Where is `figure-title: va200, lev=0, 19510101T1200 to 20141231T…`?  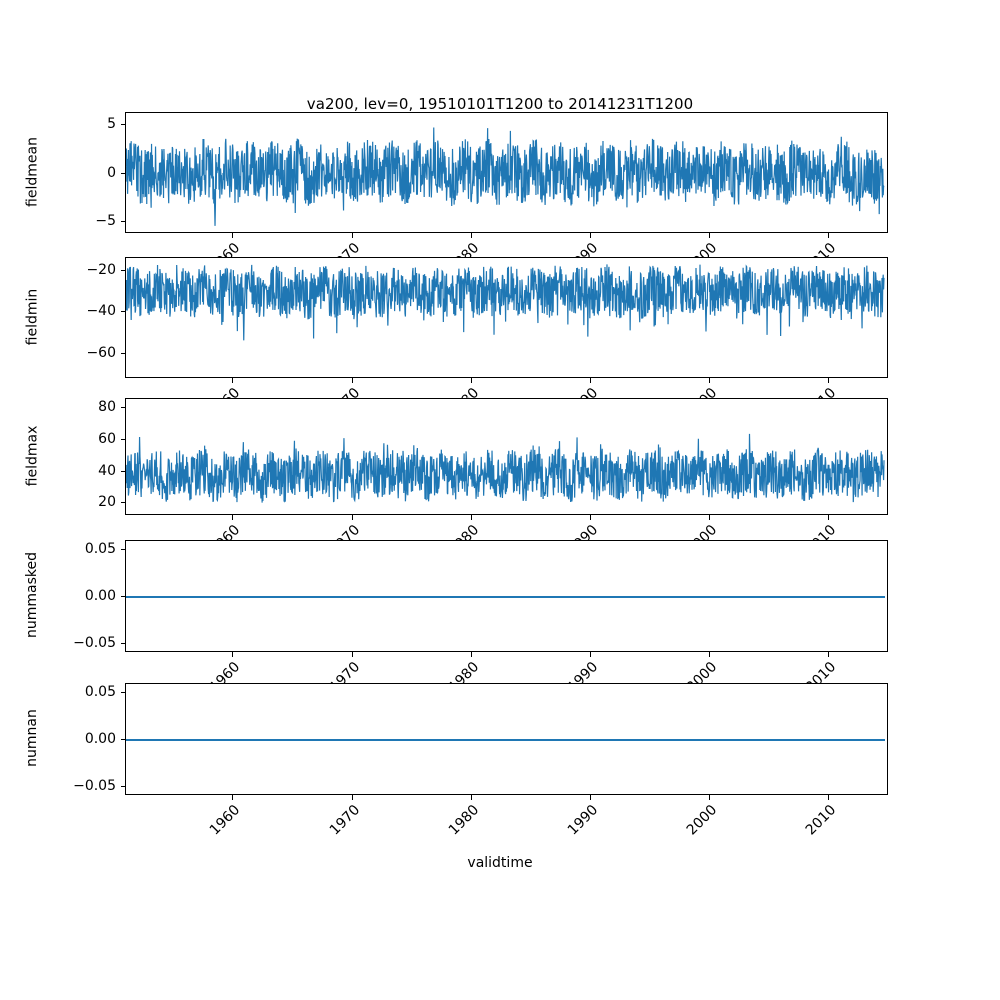
figure-title: va200, lev=0, 19510101T1200 to 20141231T… is located at coordinates (500, 104).